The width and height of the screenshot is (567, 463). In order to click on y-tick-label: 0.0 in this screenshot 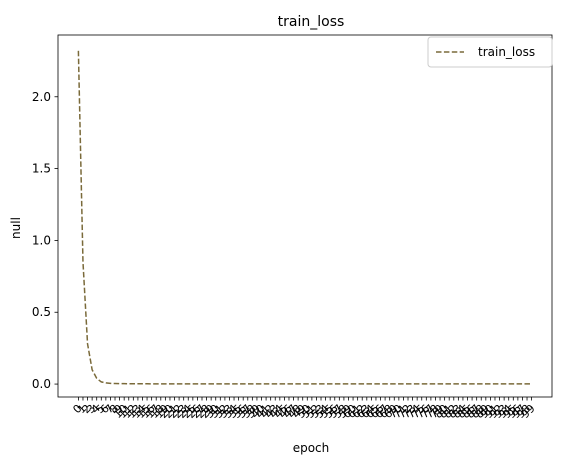, I will do `click(41, 384)`.